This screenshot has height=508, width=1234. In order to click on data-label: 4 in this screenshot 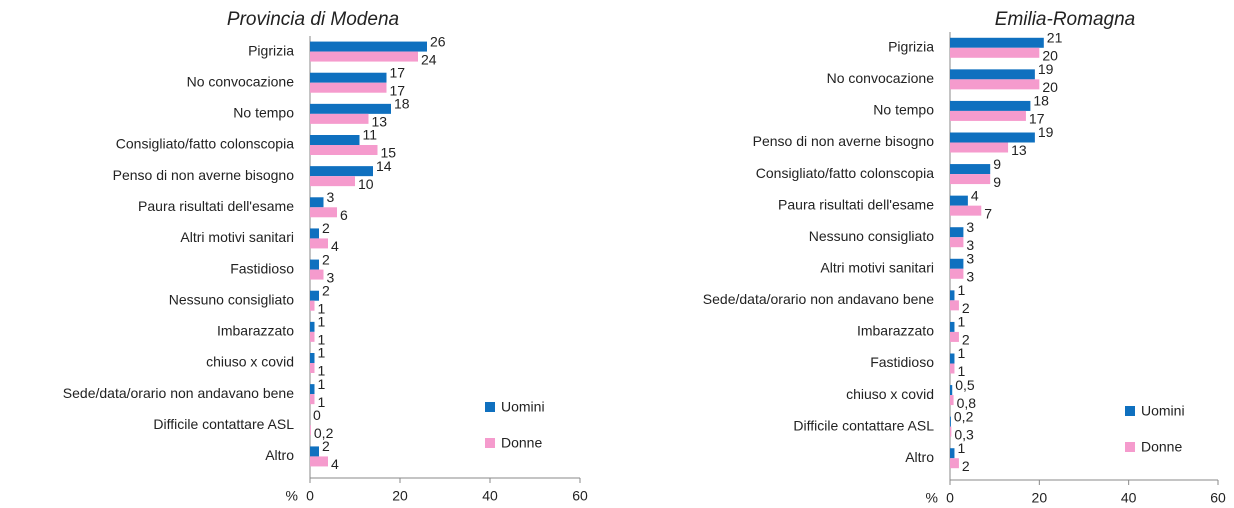, I will do `click(335, 464)`.